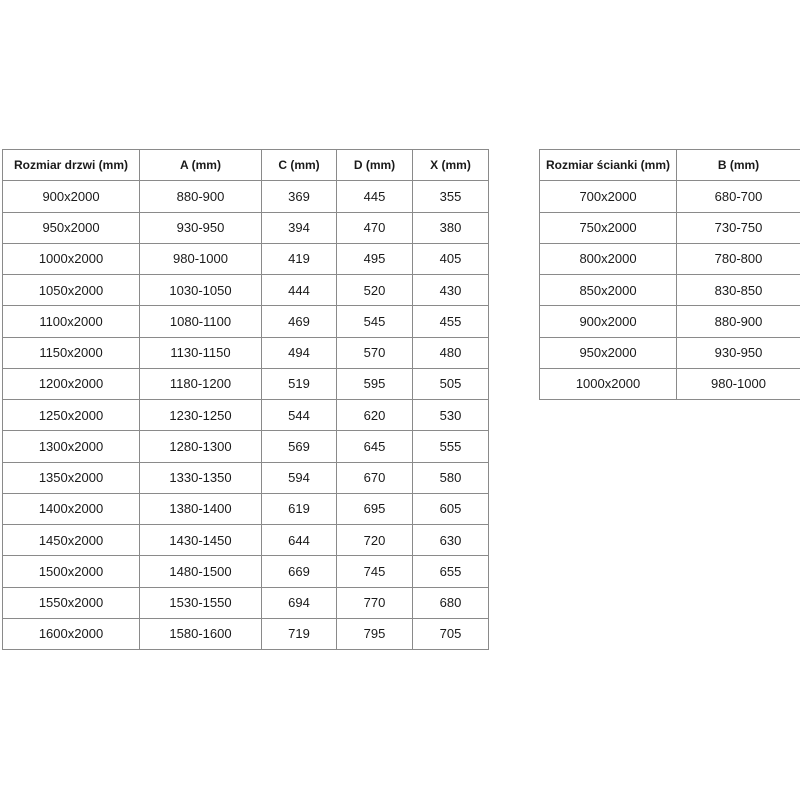  What do you see at coordinates (738, 165) in the screenshot?
I see `column-header: B (mm)` at bounding box center [738, 165].